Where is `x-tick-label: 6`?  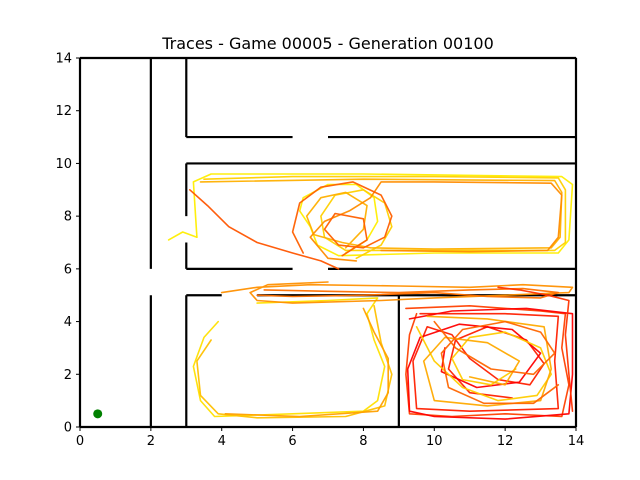 x-tick-label: 6 is located at coordinates (292, 441).